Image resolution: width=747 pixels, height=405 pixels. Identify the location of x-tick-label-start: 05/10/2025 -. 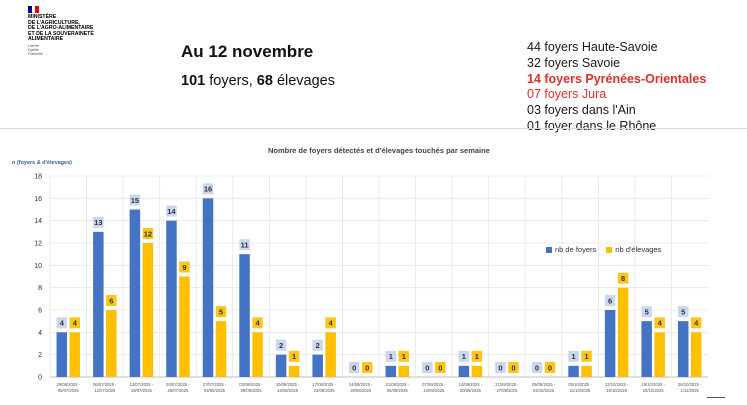
(580, 384).